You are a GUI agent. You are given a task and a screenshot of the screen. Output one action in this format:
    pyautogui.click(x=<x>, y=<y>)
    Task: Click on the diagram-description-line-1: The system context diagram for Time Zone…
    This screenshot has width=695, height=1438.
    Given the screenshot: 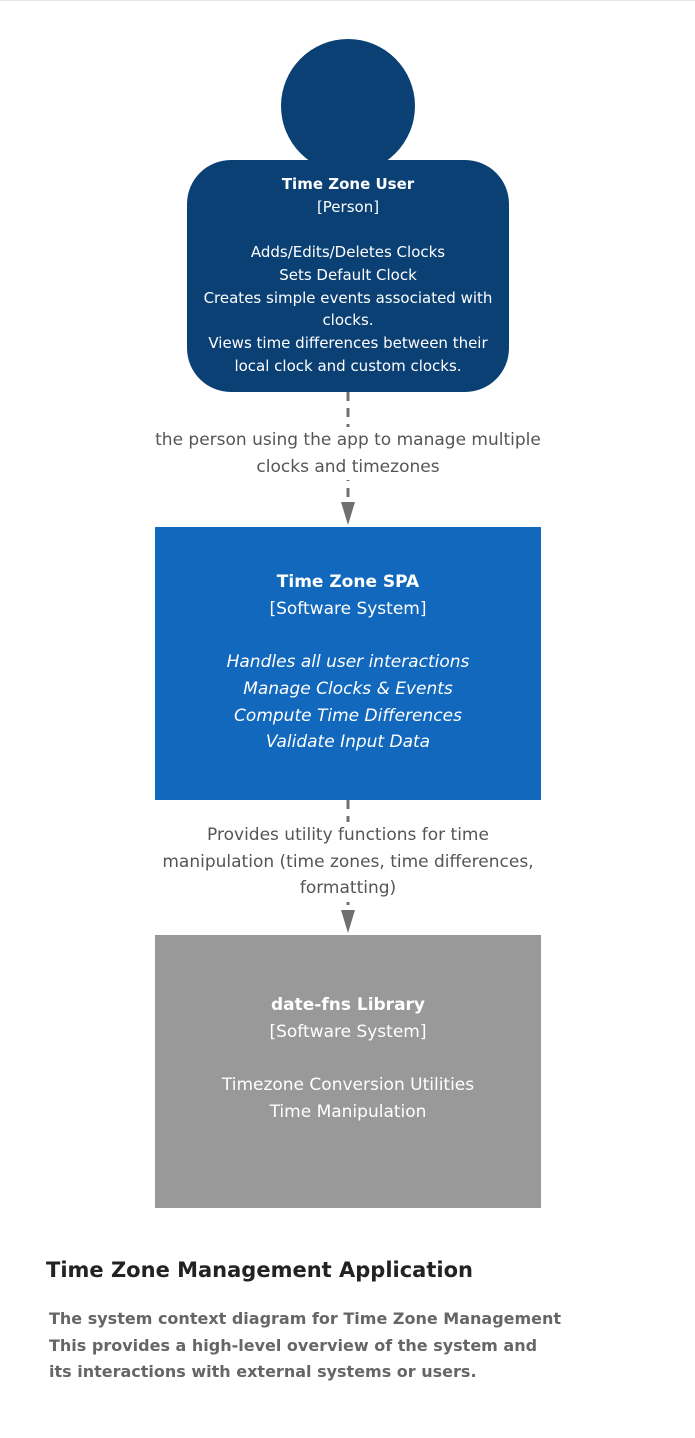 What is the action you would take?
    pyautogui.click(x=305, y=1318)
    